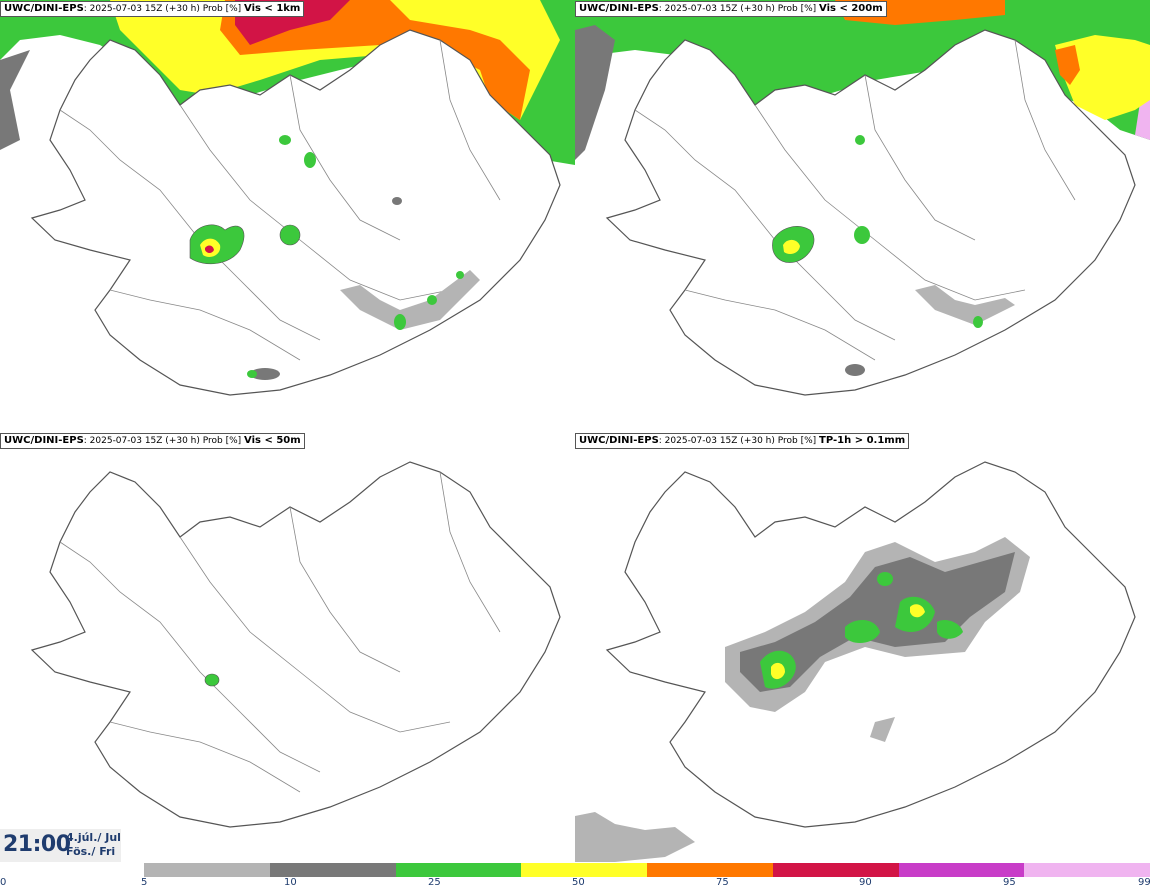  I want to click on variable-name: TP-1h > 0.1mm, so click(862, 440).